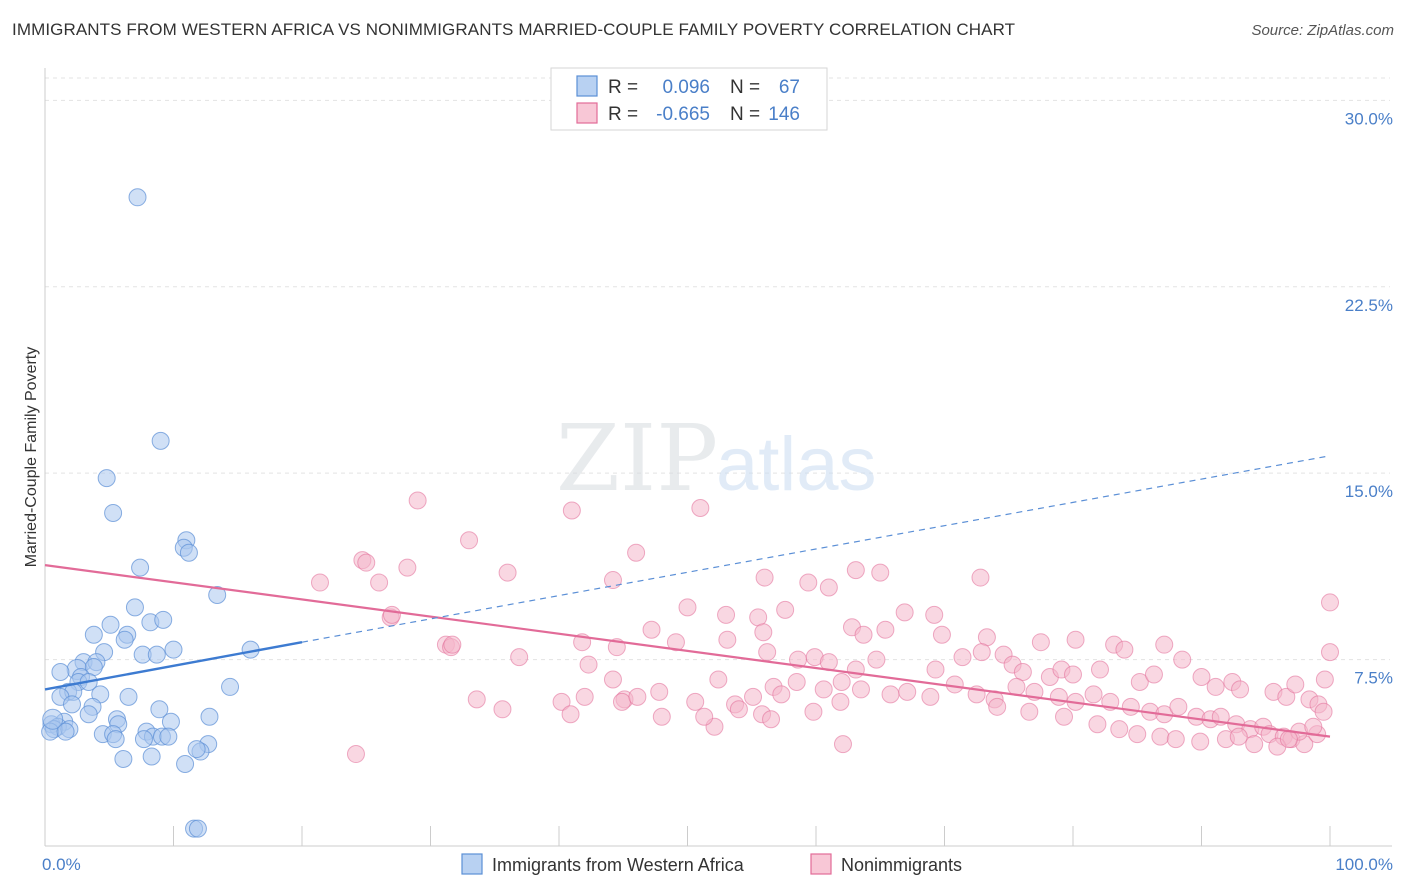 The image size is (1406, 892). Describe the element at coordinates (1369, 398) in the screenshot. I see `y-tick-labels: 7.5% 15.0% 22.5% 30.0%` at that location.